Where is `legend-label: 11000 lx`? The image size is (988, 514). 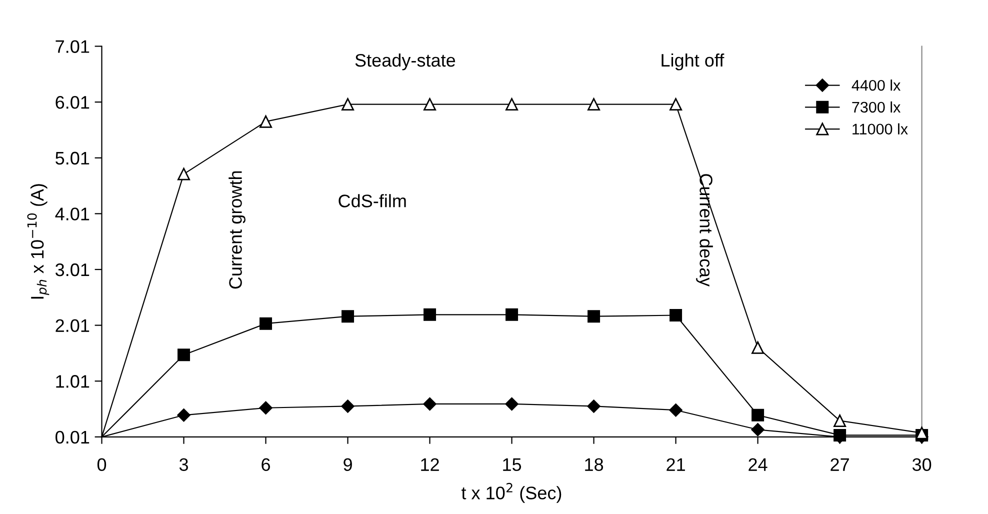 legend-label: 11000 lx is located at coordinates (880, 129).